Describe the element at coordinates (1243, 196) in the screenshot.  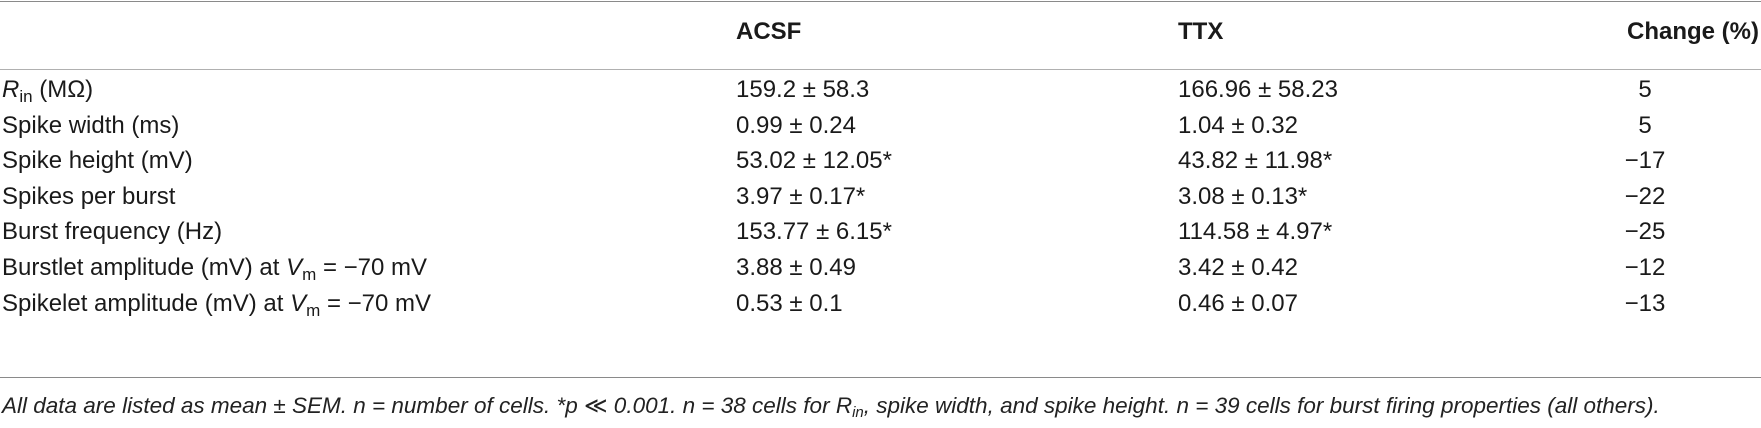
I see `ttx-value: 3.08 ± 0.13*` at that location.